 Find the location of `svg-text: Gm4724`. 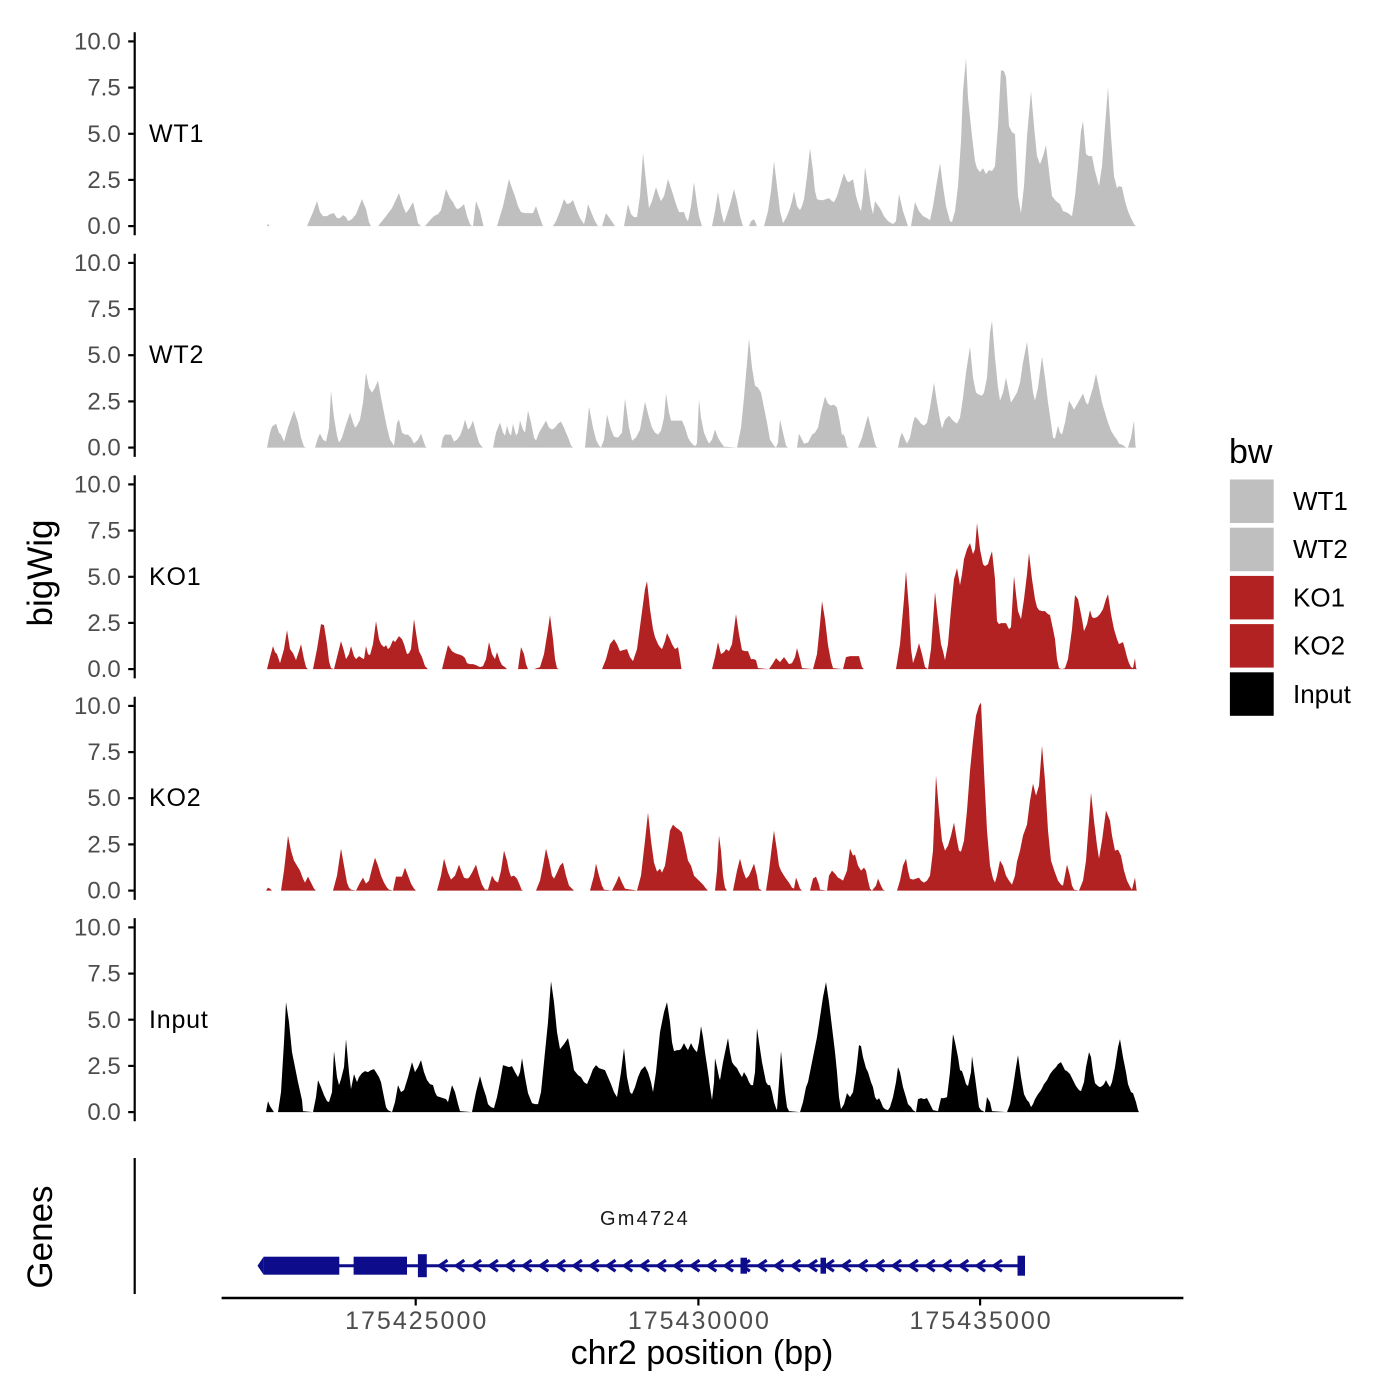

svg-text: Gm4724 is located at coordinates (645, 1219).